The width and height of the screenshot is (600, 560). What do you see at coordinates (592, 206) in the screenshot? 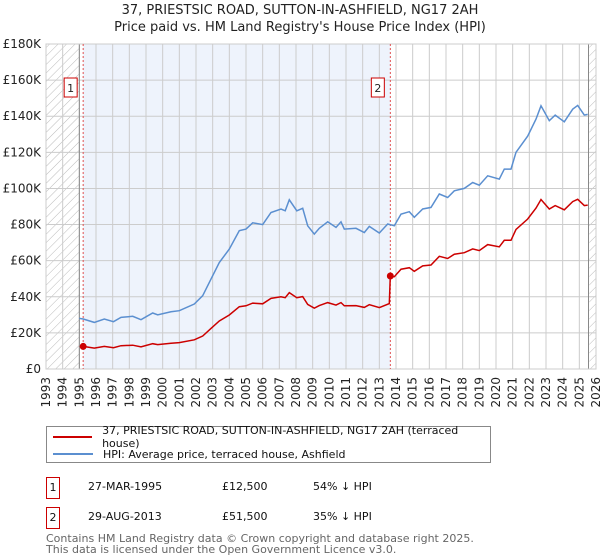
I see `no-data-hatched-region` at bounding box center [592, 206].